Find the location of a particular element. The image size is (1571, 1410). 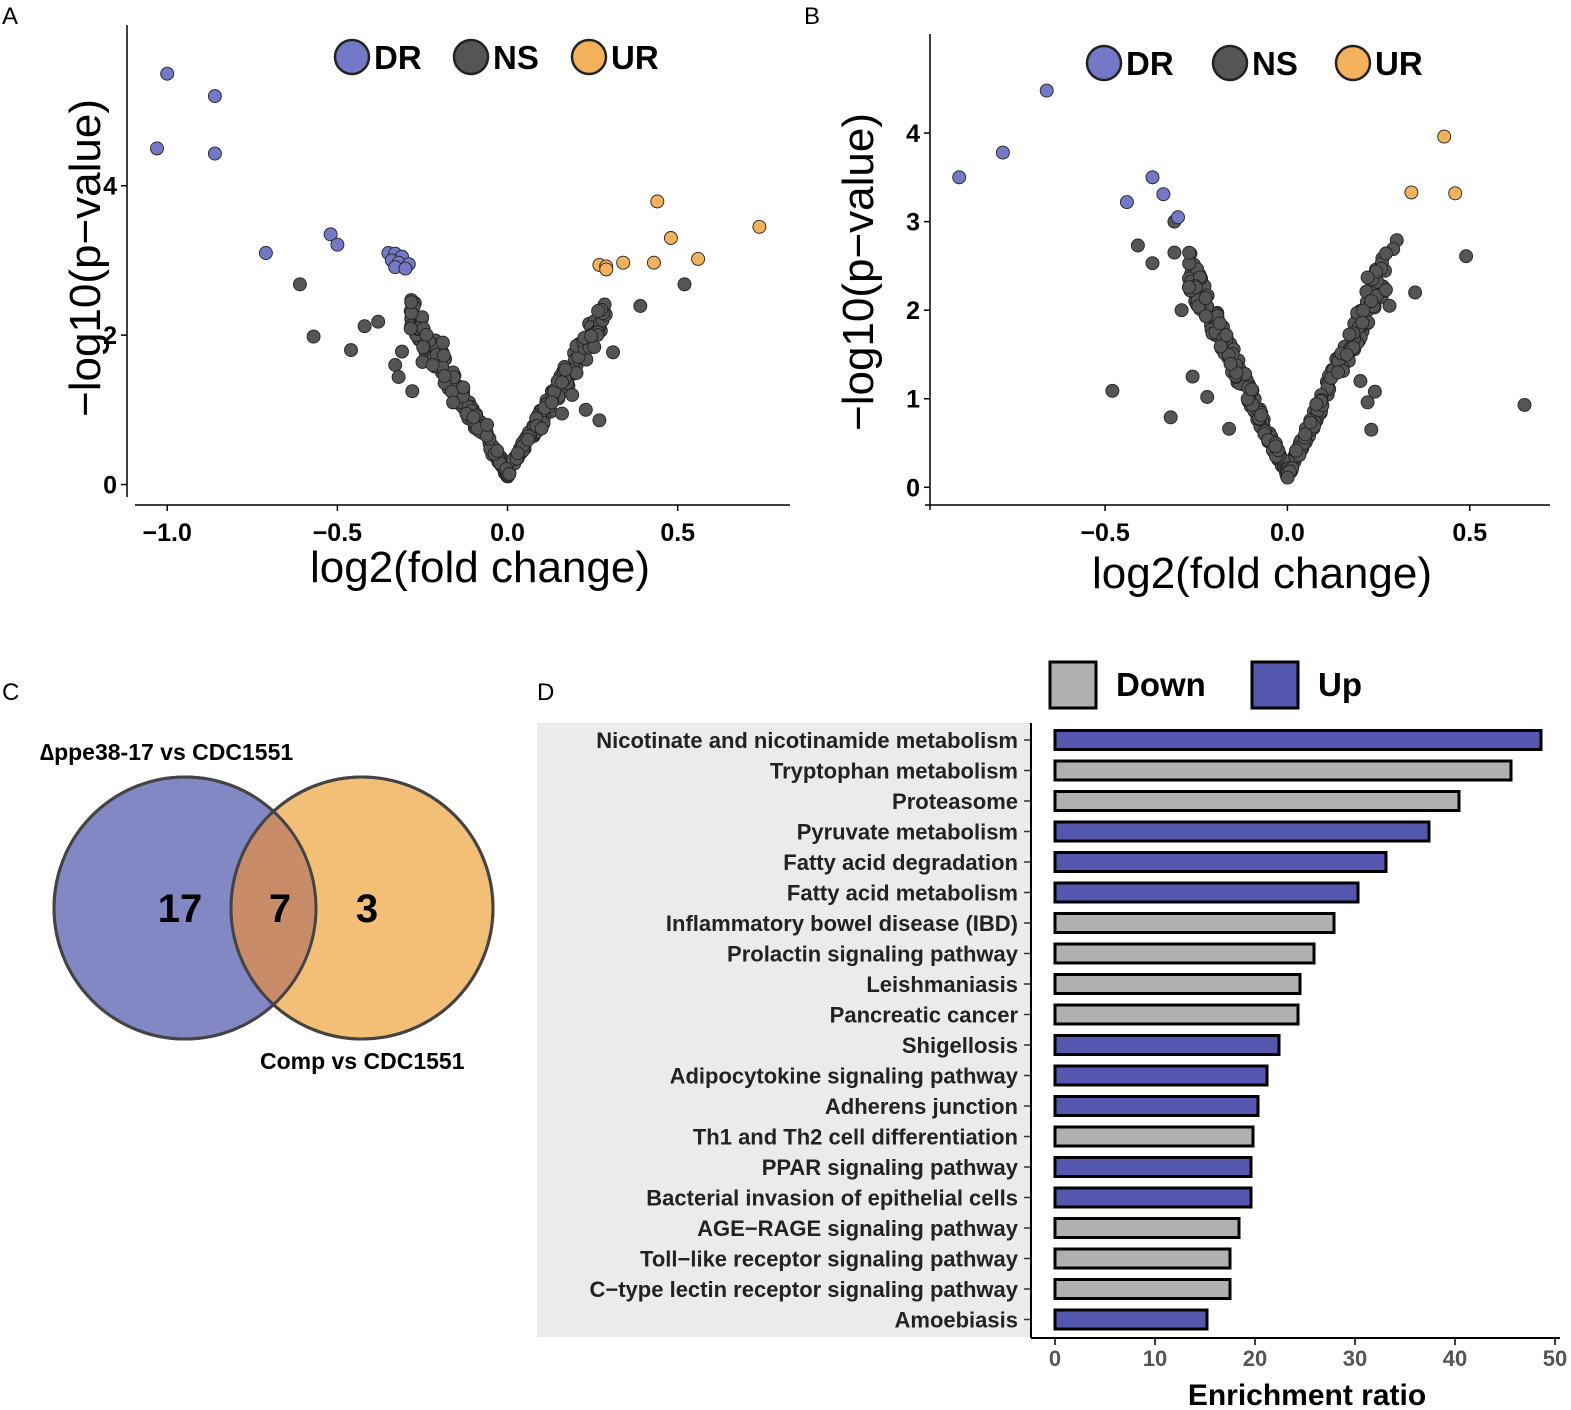

pathway-label-6: Inflammatory bowel disease (IBD) is located at coordinates (842, 923).